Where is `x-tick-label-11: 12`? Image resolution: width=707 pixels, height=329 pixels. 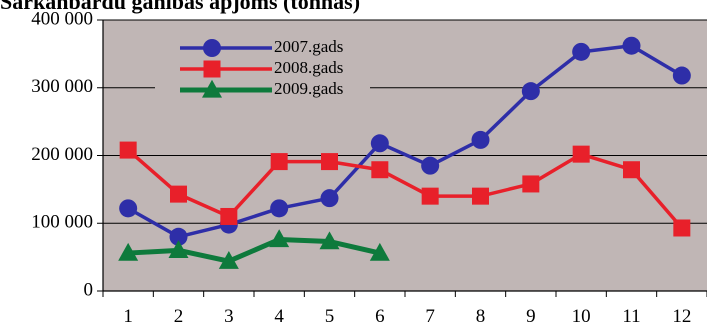
x-tick-label-11: 12 is located at coordinates (681, 316).